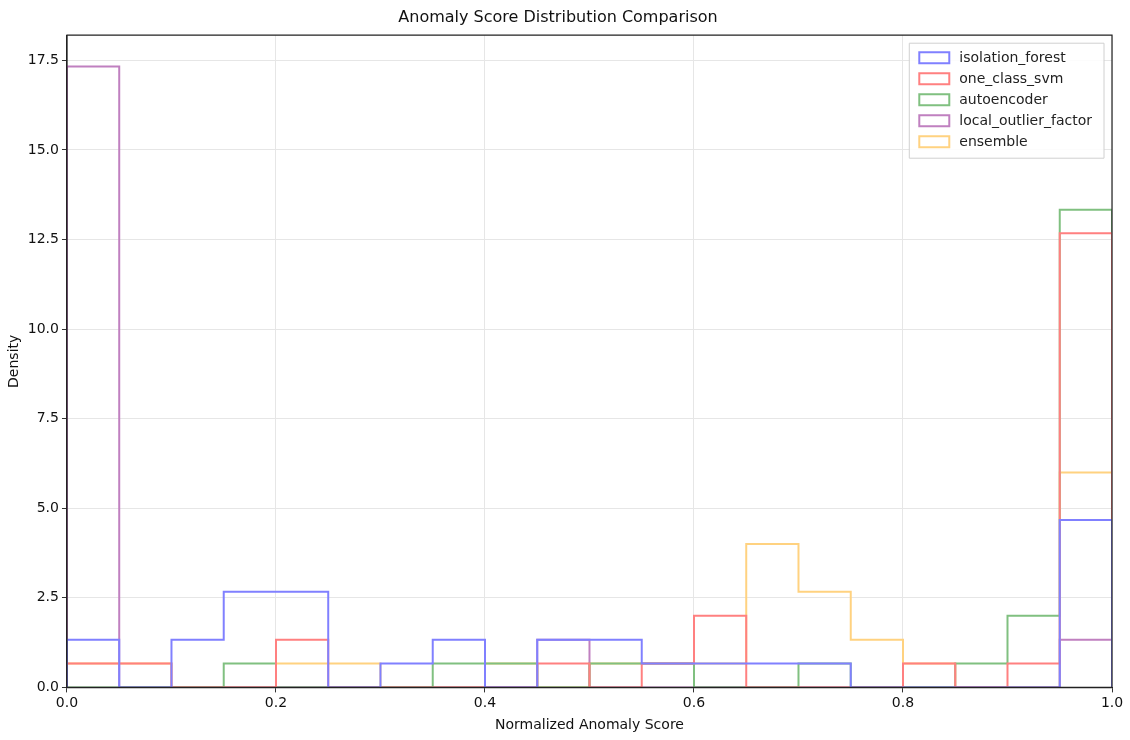 This screenshot has height=740, width=1130. I want to click on legend-label: one_class_svm, so click(1011, 77).